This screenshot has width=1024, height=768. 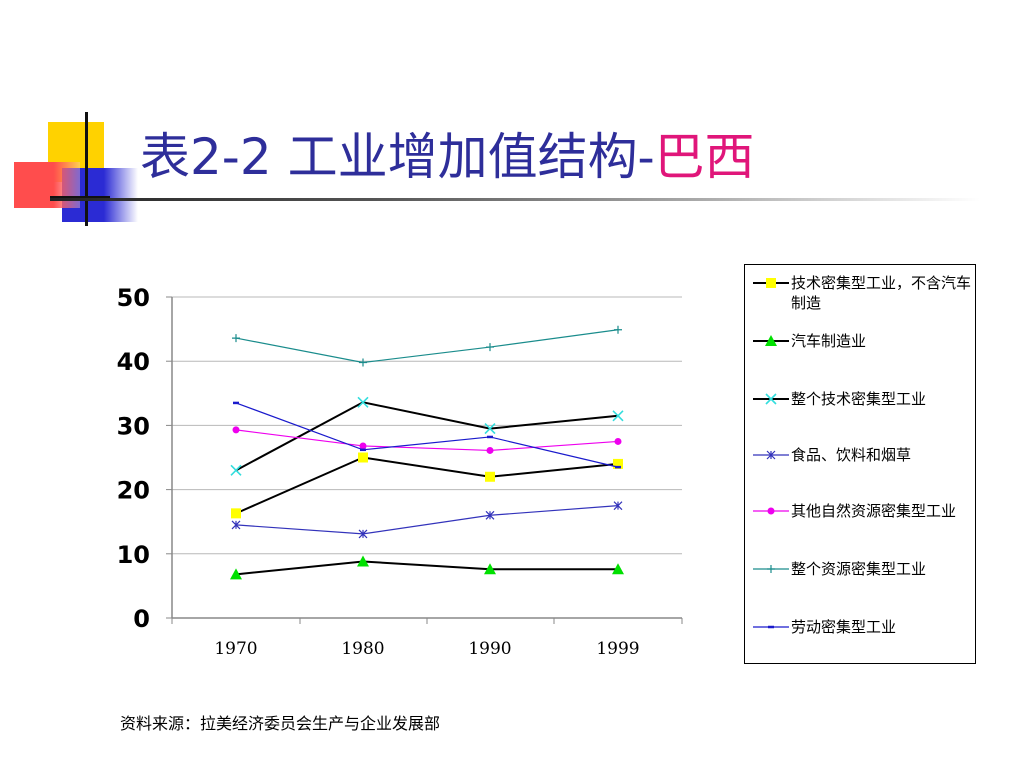 I want to click on y-tick-label: 10, so click(x=133, y=555).